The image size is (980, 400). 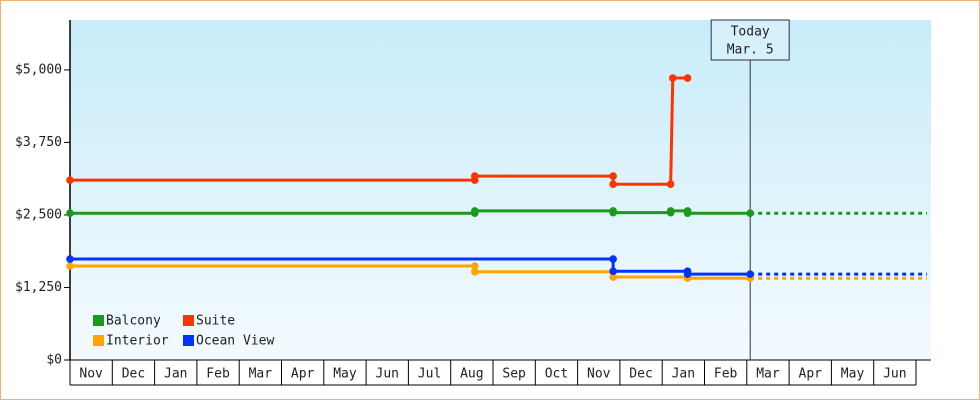 What do you see at coordinates (514, 374) in the screenshot?
I see `x-tick-label: Sep` at bounding box center [514, 374].